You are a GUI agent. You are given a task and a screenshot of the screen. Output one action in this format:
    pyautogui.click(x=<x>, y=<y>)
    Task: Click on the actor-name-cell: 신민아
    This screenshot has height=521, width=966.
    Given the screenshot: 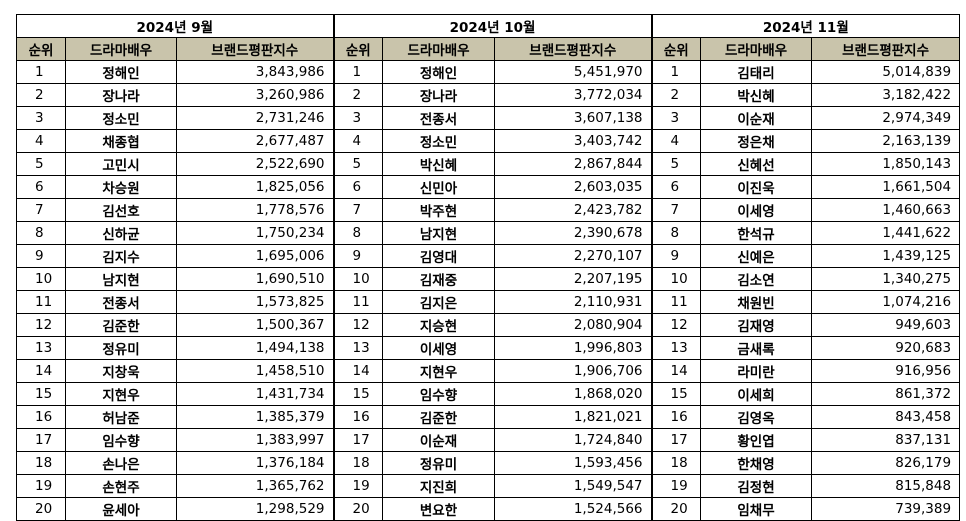 What is the action you would take?
    pyautogui.click(x=439, y=187)
    